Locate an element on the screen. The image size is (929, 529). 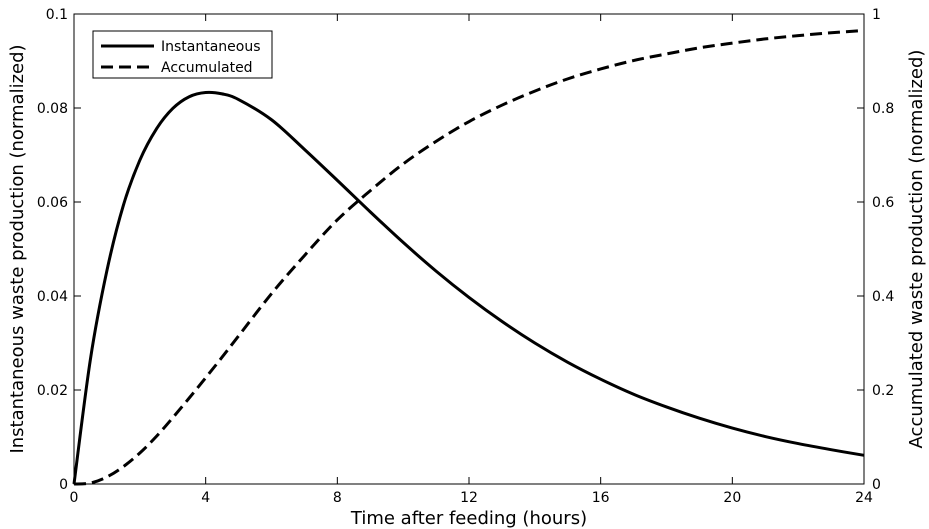
y-right-tick-label: 0.2 is located at coordinates (883, 391).